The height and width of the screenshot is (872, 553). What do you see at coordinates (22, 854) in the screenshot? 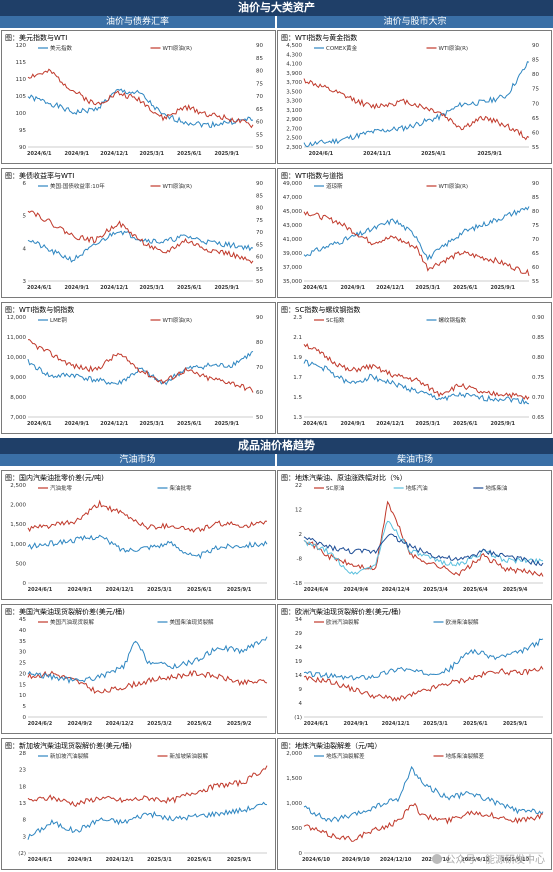
I see `y-tick-label: (2)` at bounding box center [22, 854].